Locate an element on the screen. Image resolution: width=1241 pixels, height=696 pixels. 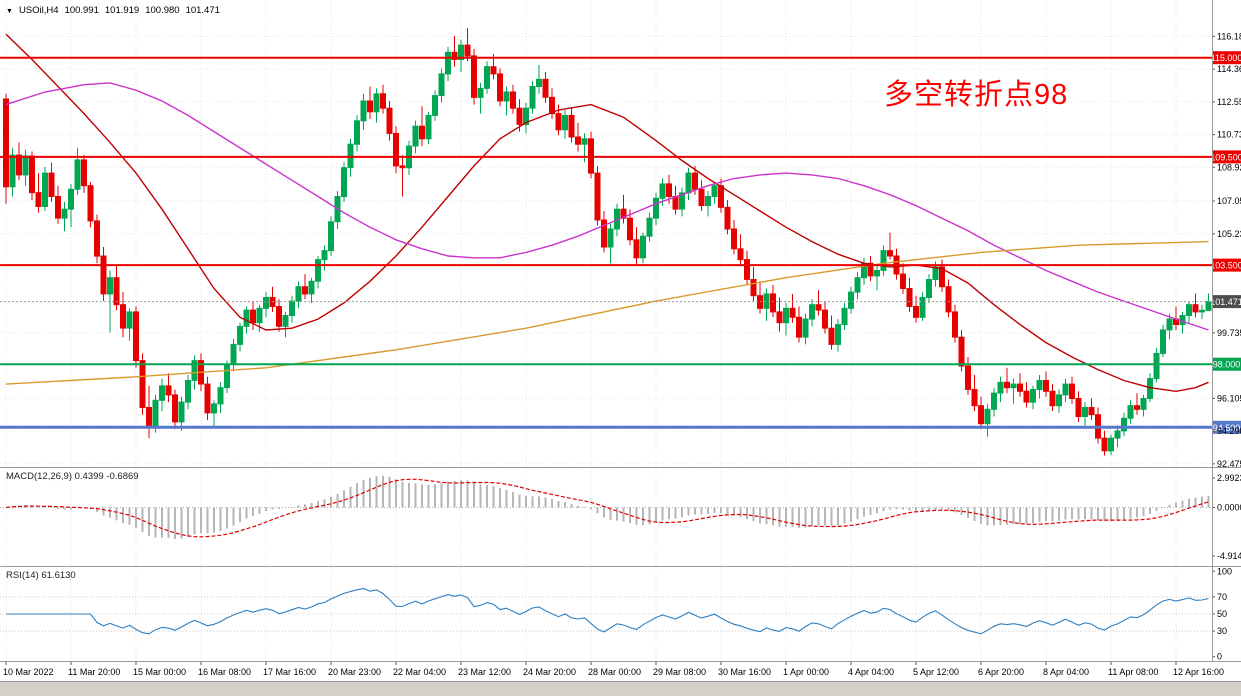
time-axis-label: 4 Apr 04:00 is located at coordinates (871, 672).